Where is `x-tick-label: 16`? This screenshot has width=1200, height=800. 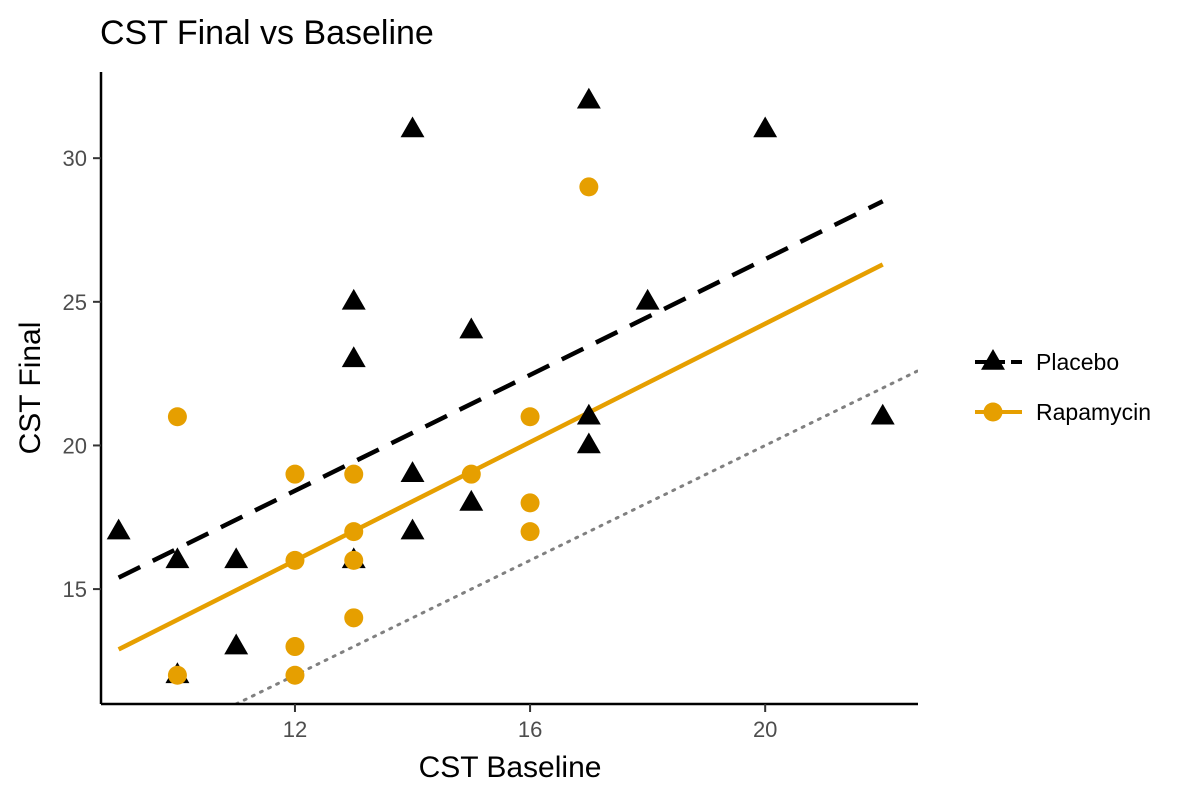 x-tick-label: 16 is located at coordinates (530, 729).